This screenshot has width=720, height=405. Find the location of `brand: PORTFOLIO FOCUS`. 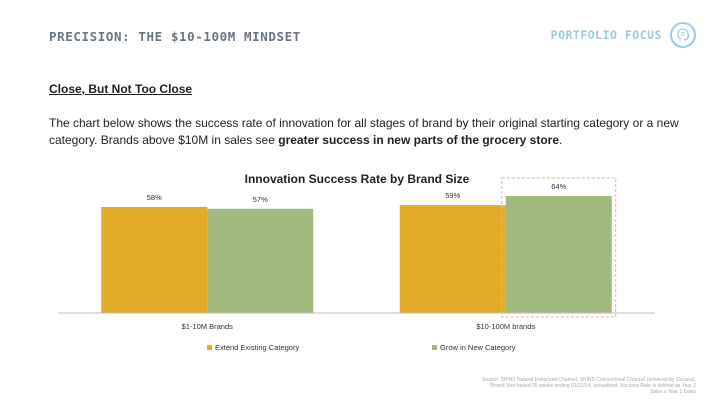

brand: PORTFOLIO FOCUS is located at coordinates (623, 35).